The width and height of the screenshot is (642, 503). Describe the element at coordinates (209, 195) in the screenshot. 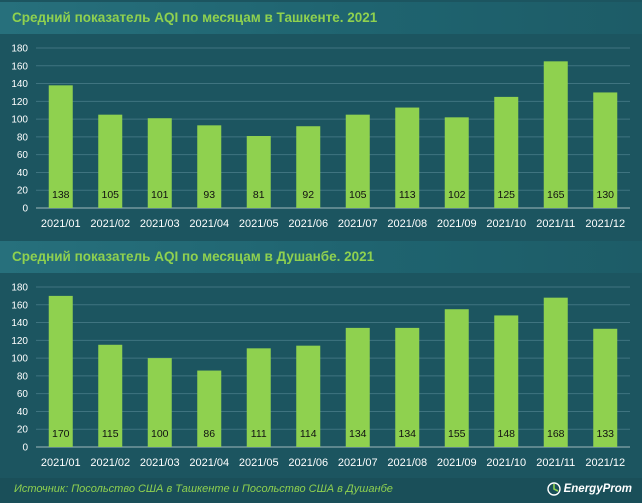

I see `data-label: 93` at that location.